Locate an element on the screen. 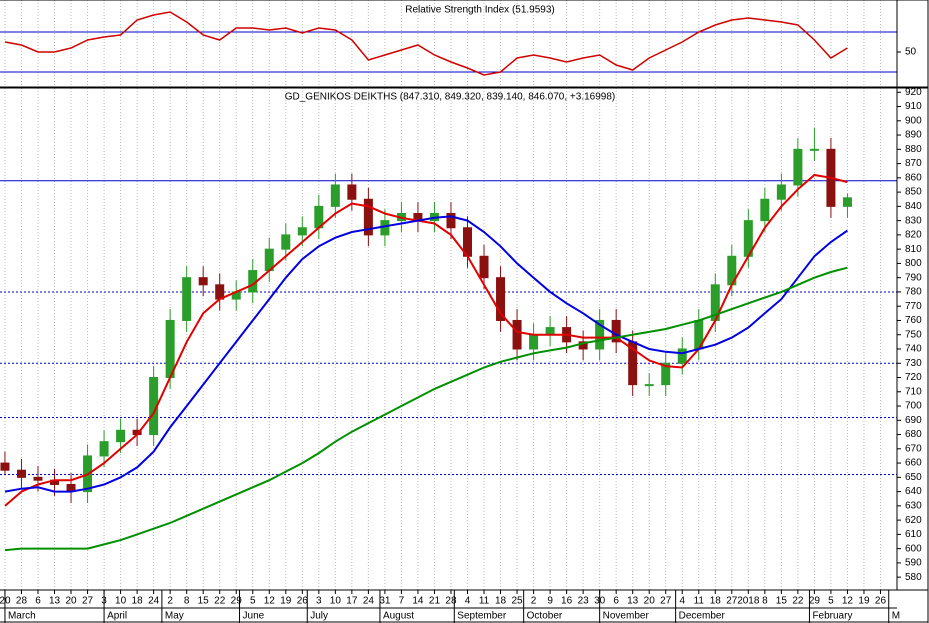 The width and height of the screenshot is (929, 623). y-tick-label: 600 is located at coordinates (913, 548).